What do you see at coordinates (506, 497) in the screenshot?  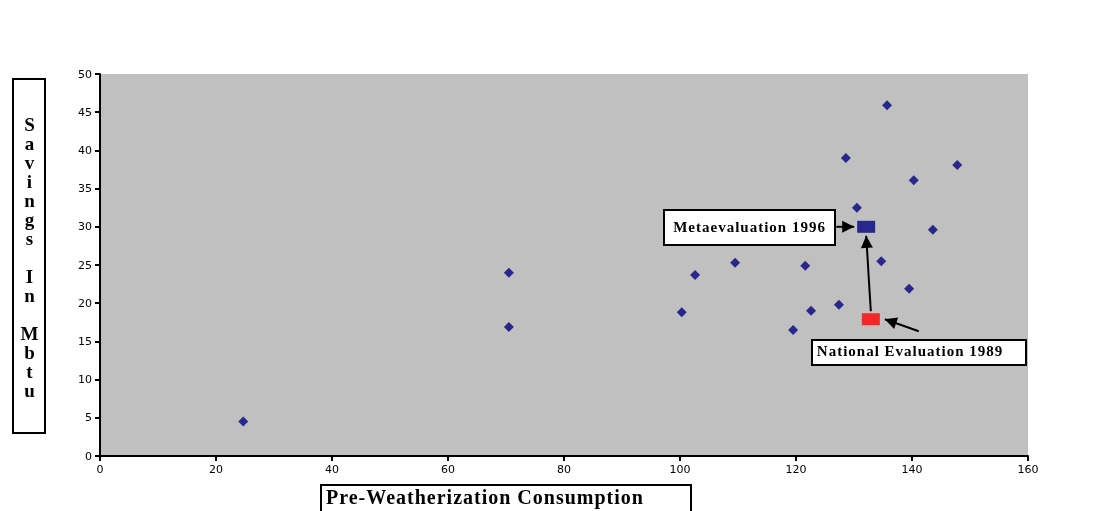 I see `x-axis-title: Pre-Weatherization Consumption` at bounding box center [506, 497].